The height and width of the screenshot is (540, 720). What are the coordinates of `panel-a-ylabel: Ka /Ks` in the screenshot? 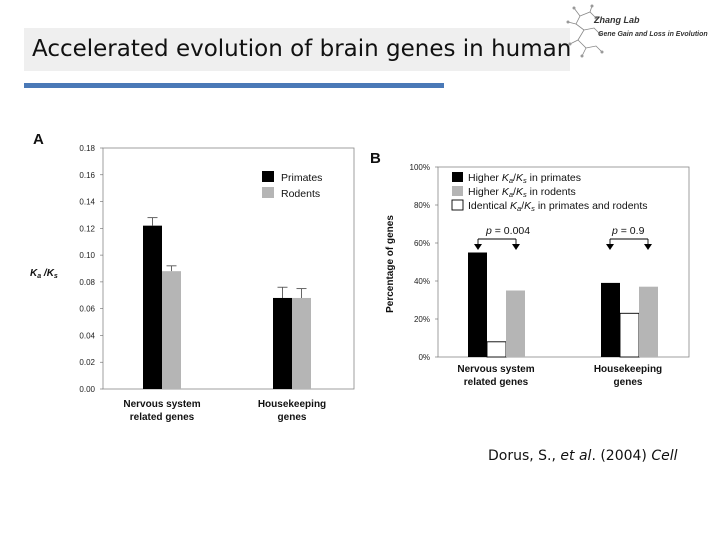 It's located at (44, 274).